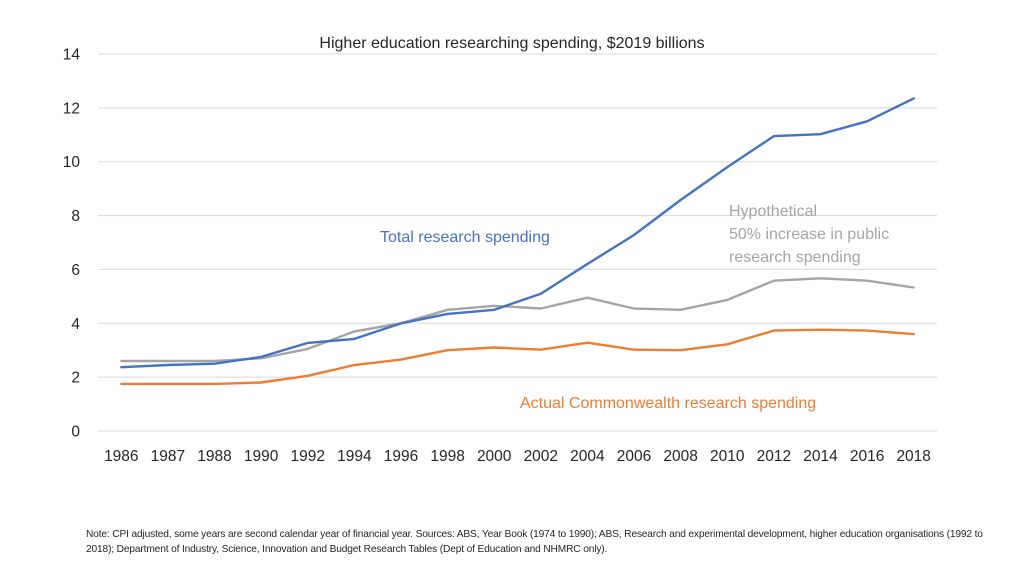  I want to click on y-tick-label: 10, so click(72, 162).